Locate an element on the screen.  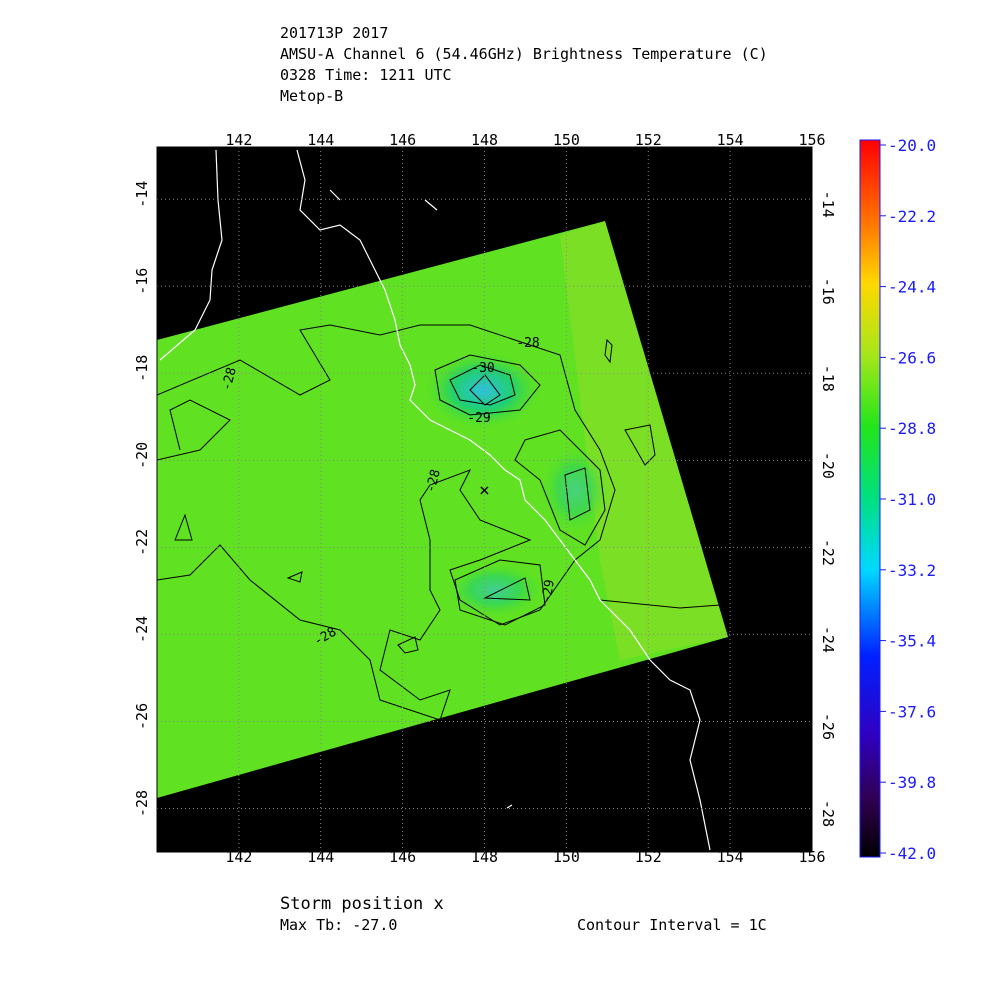
footer-text: Max Tb: -27.0 is located at coordinates (338, 925).